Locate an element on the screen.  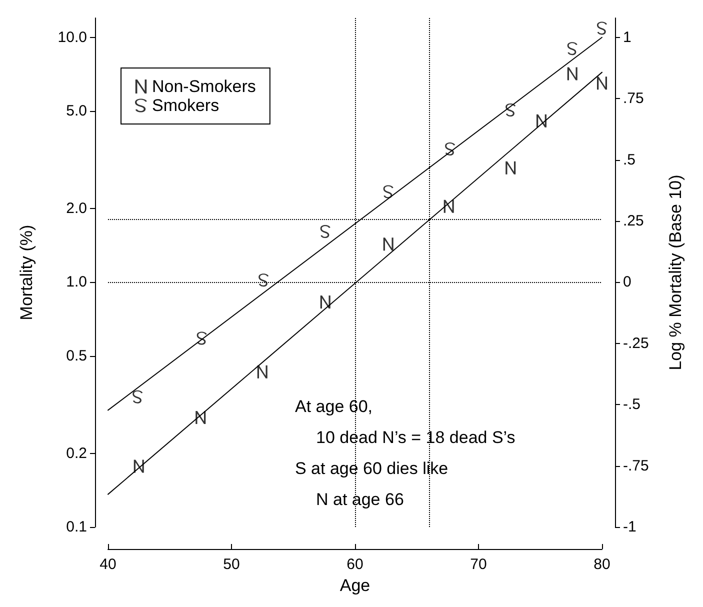
y-tick-label: 1.0 is located at coordinates (76, 282).